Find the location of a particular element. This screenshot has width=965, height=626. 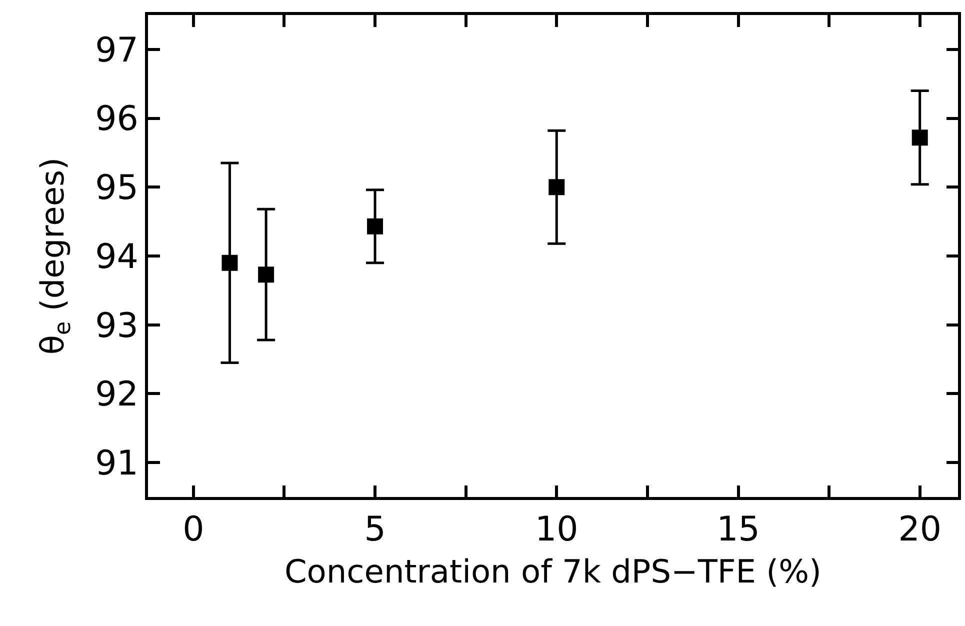

x-tick-label: 10 is located at coordinates (556, 530).